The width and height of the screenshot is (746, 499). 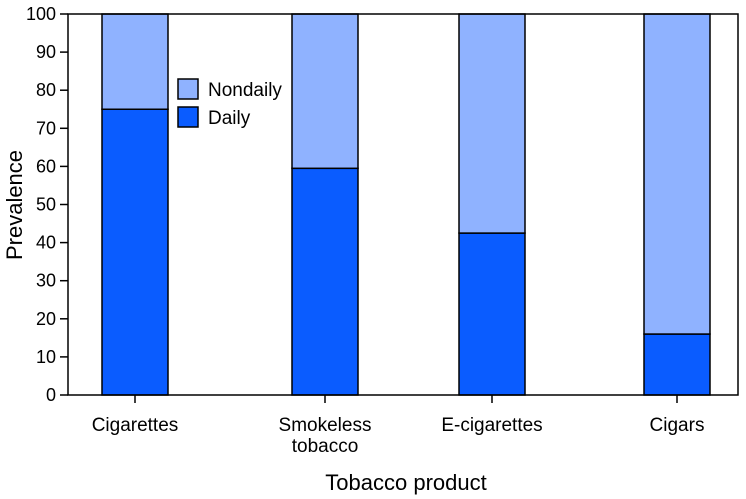 I want to click on legend-label-daily: Daily, so click(x=229, y=118).